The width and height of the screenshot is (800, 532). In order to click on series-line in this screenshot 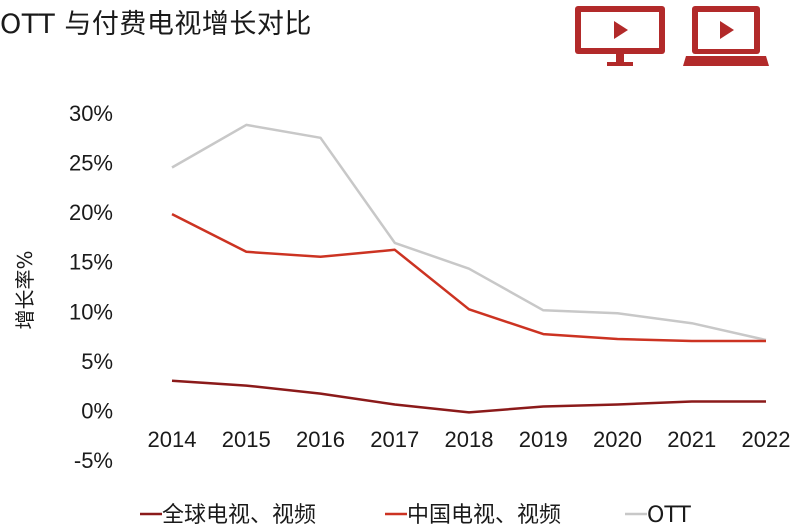, I will do `click(468, 396)`.